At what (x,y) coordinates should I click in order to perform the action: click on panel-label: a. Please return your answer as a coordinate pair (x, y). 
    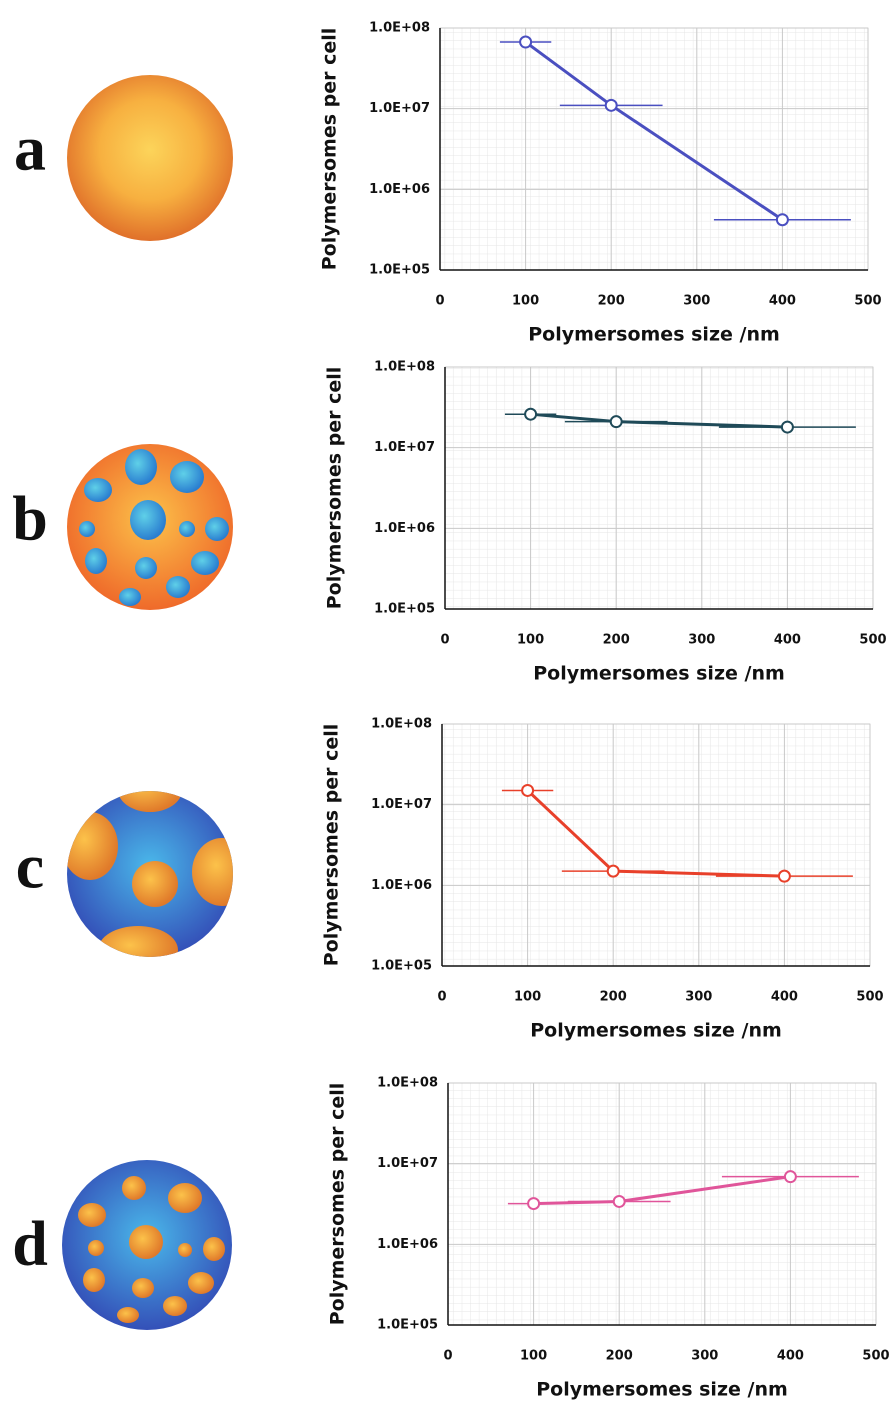
    Looking at the image, I should click on (30, 148).